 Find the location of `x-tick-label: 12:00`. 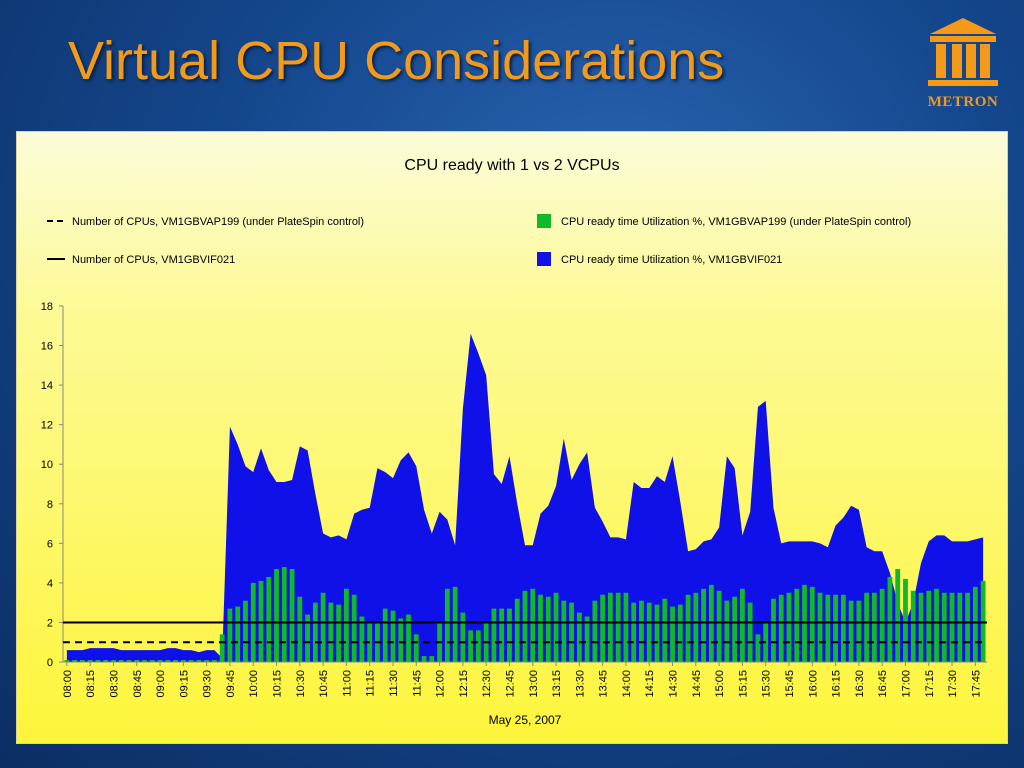

x-tick-label: 12:00 is located at coordinates (441, 684).